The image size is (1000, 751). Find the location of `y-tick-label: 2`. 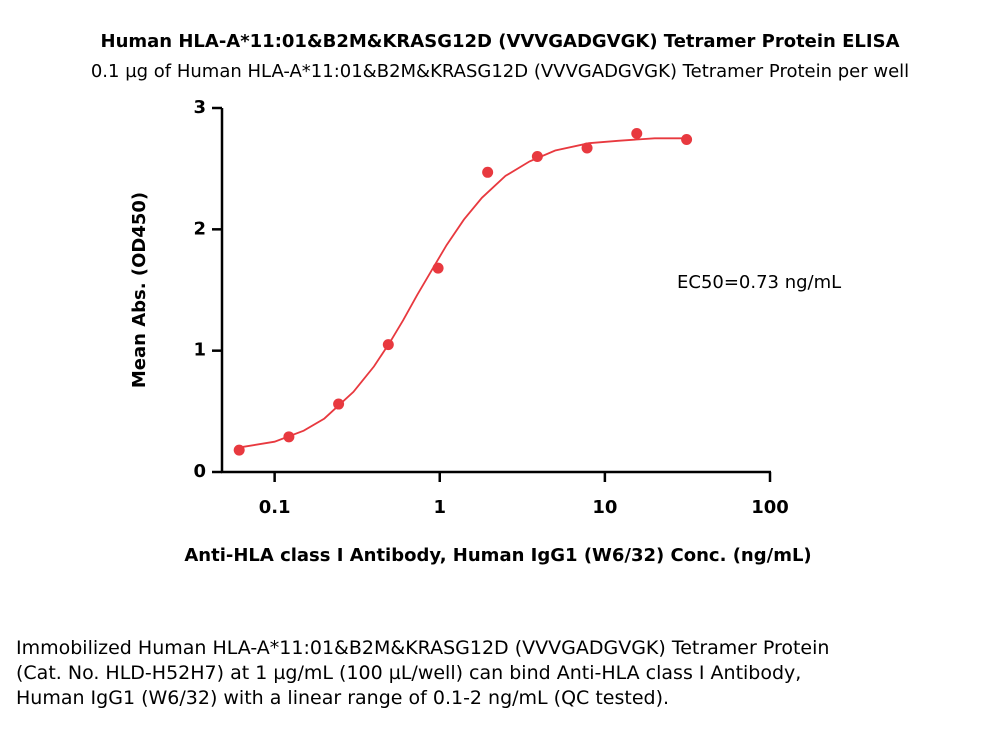

y-tick-label: 2 is located at coordinates (199, 228).